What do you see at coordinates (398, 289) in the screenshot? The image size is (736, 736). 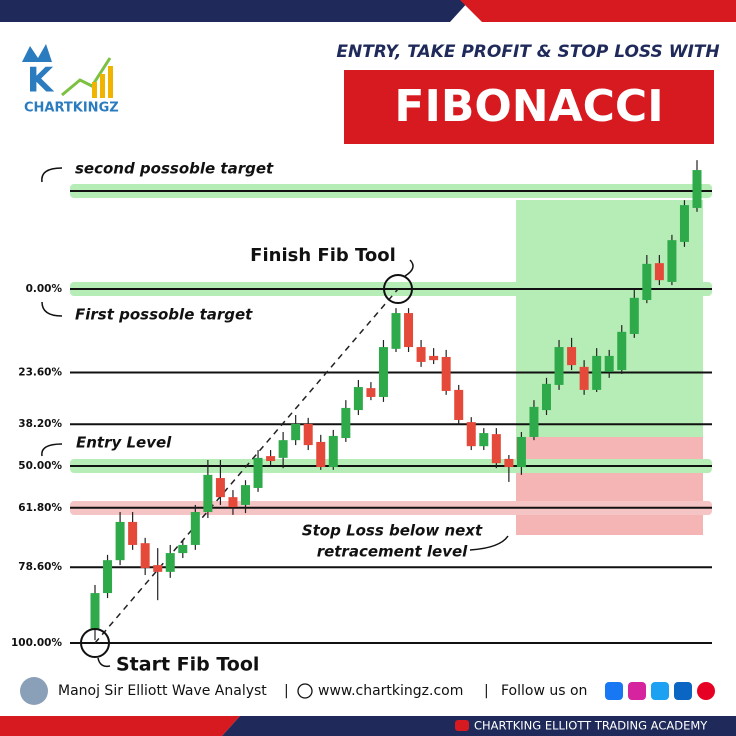 I see `finish-circle` at bounding box center [398, 289].